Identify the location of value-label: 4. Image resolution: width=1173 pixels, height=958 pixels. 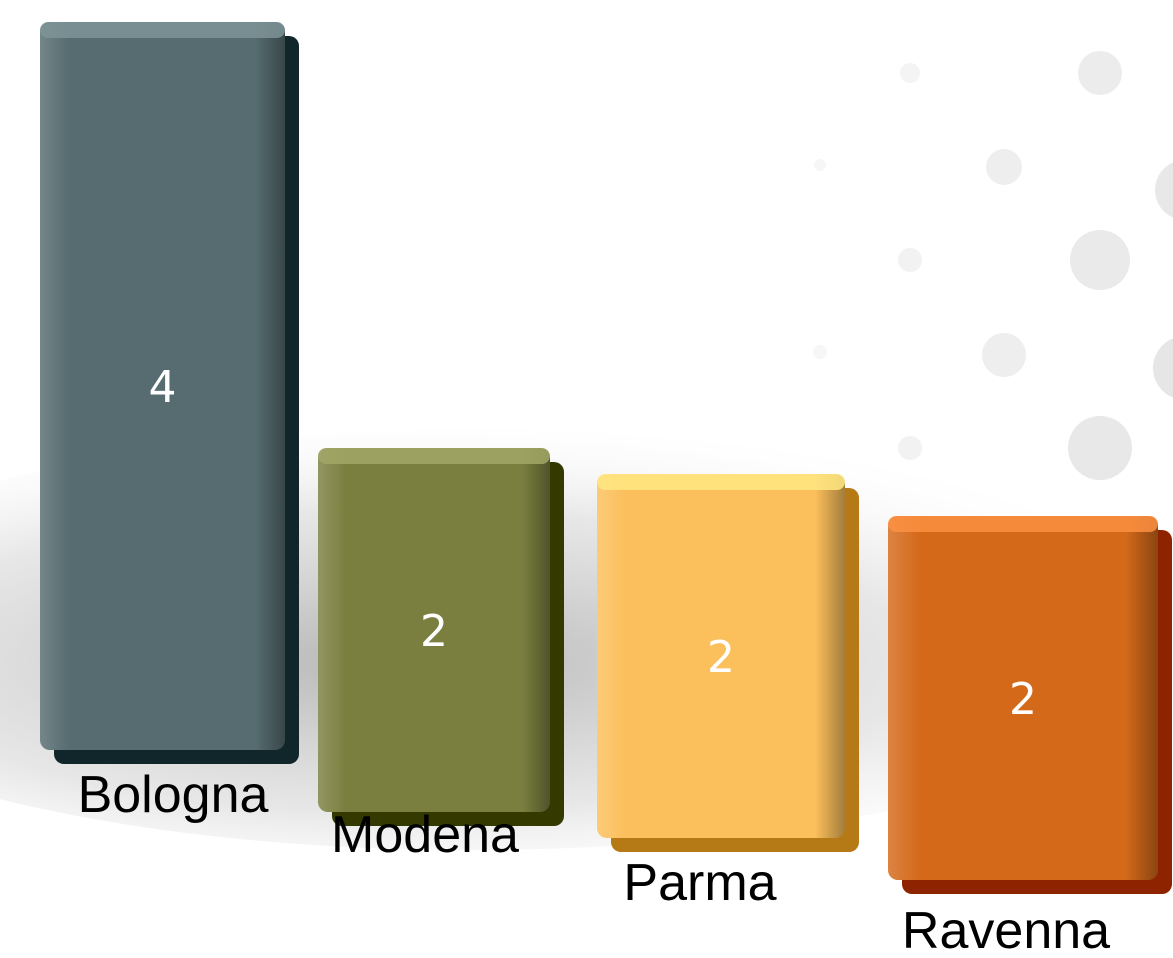
(163, 387).